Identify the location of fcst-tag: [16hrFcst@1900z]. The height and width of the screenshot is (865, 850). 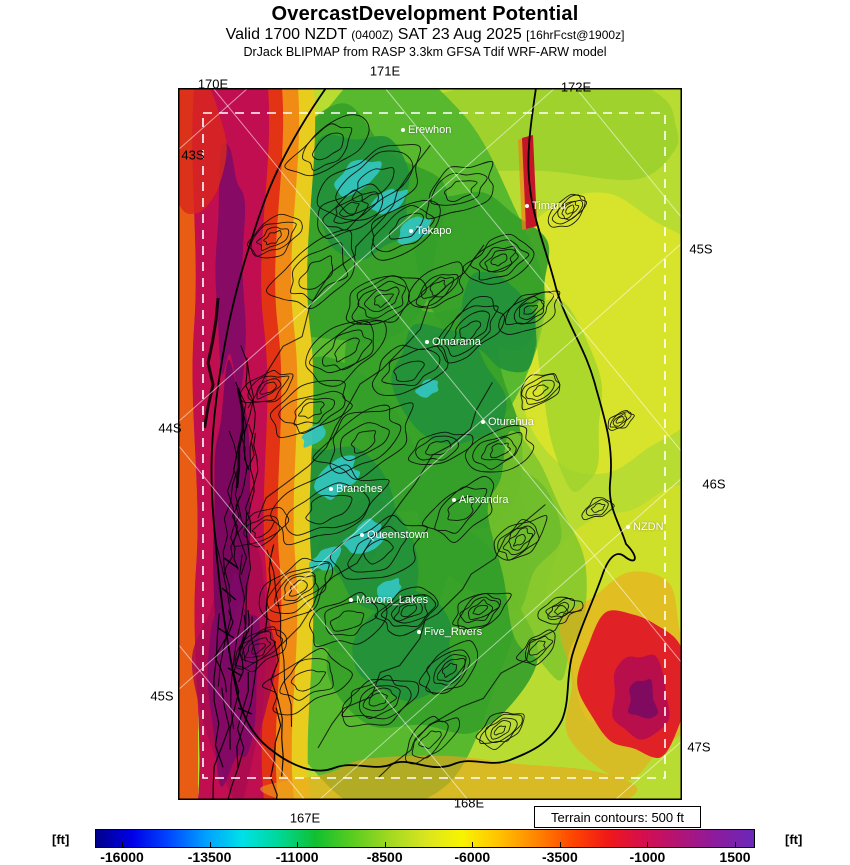
(575, 35).